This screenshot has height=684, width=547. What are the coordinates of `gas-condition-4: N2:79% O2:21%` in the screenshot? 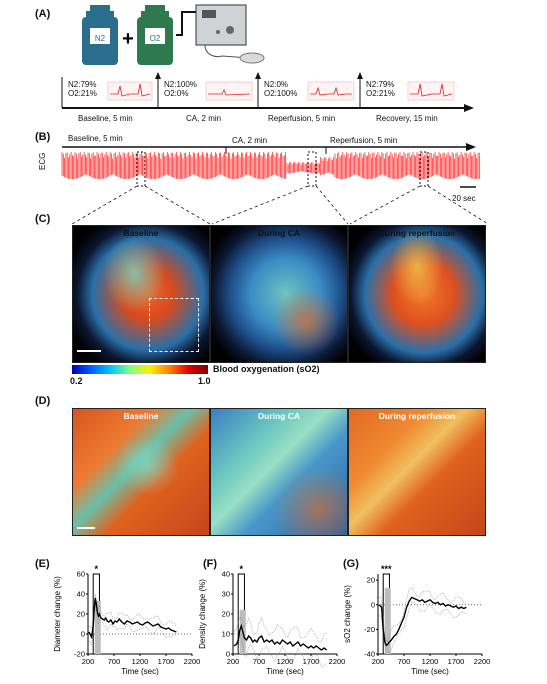 It's located at (380, 89).